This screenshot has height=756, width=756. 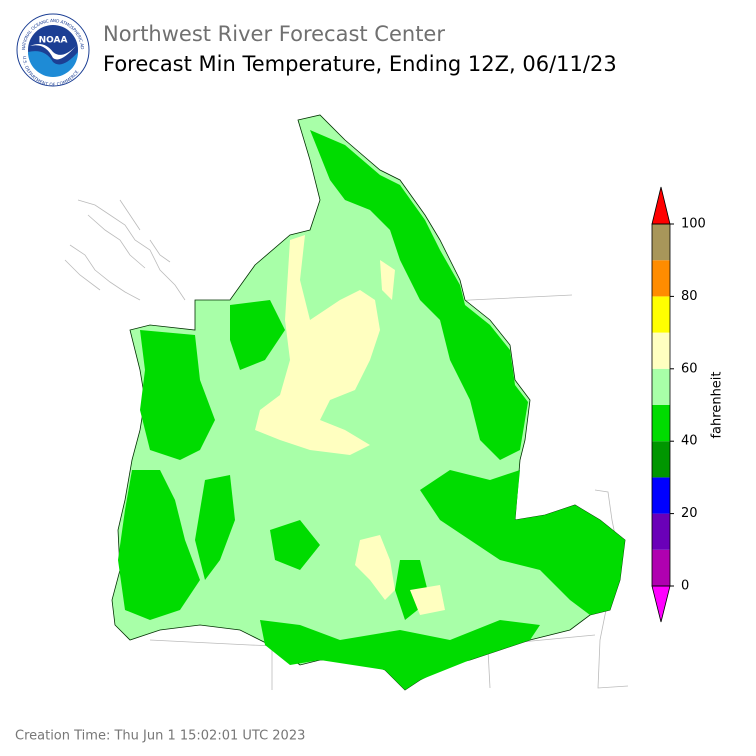 I want to click on colorbar-tick-label: 60, so click(x=689, y=368).